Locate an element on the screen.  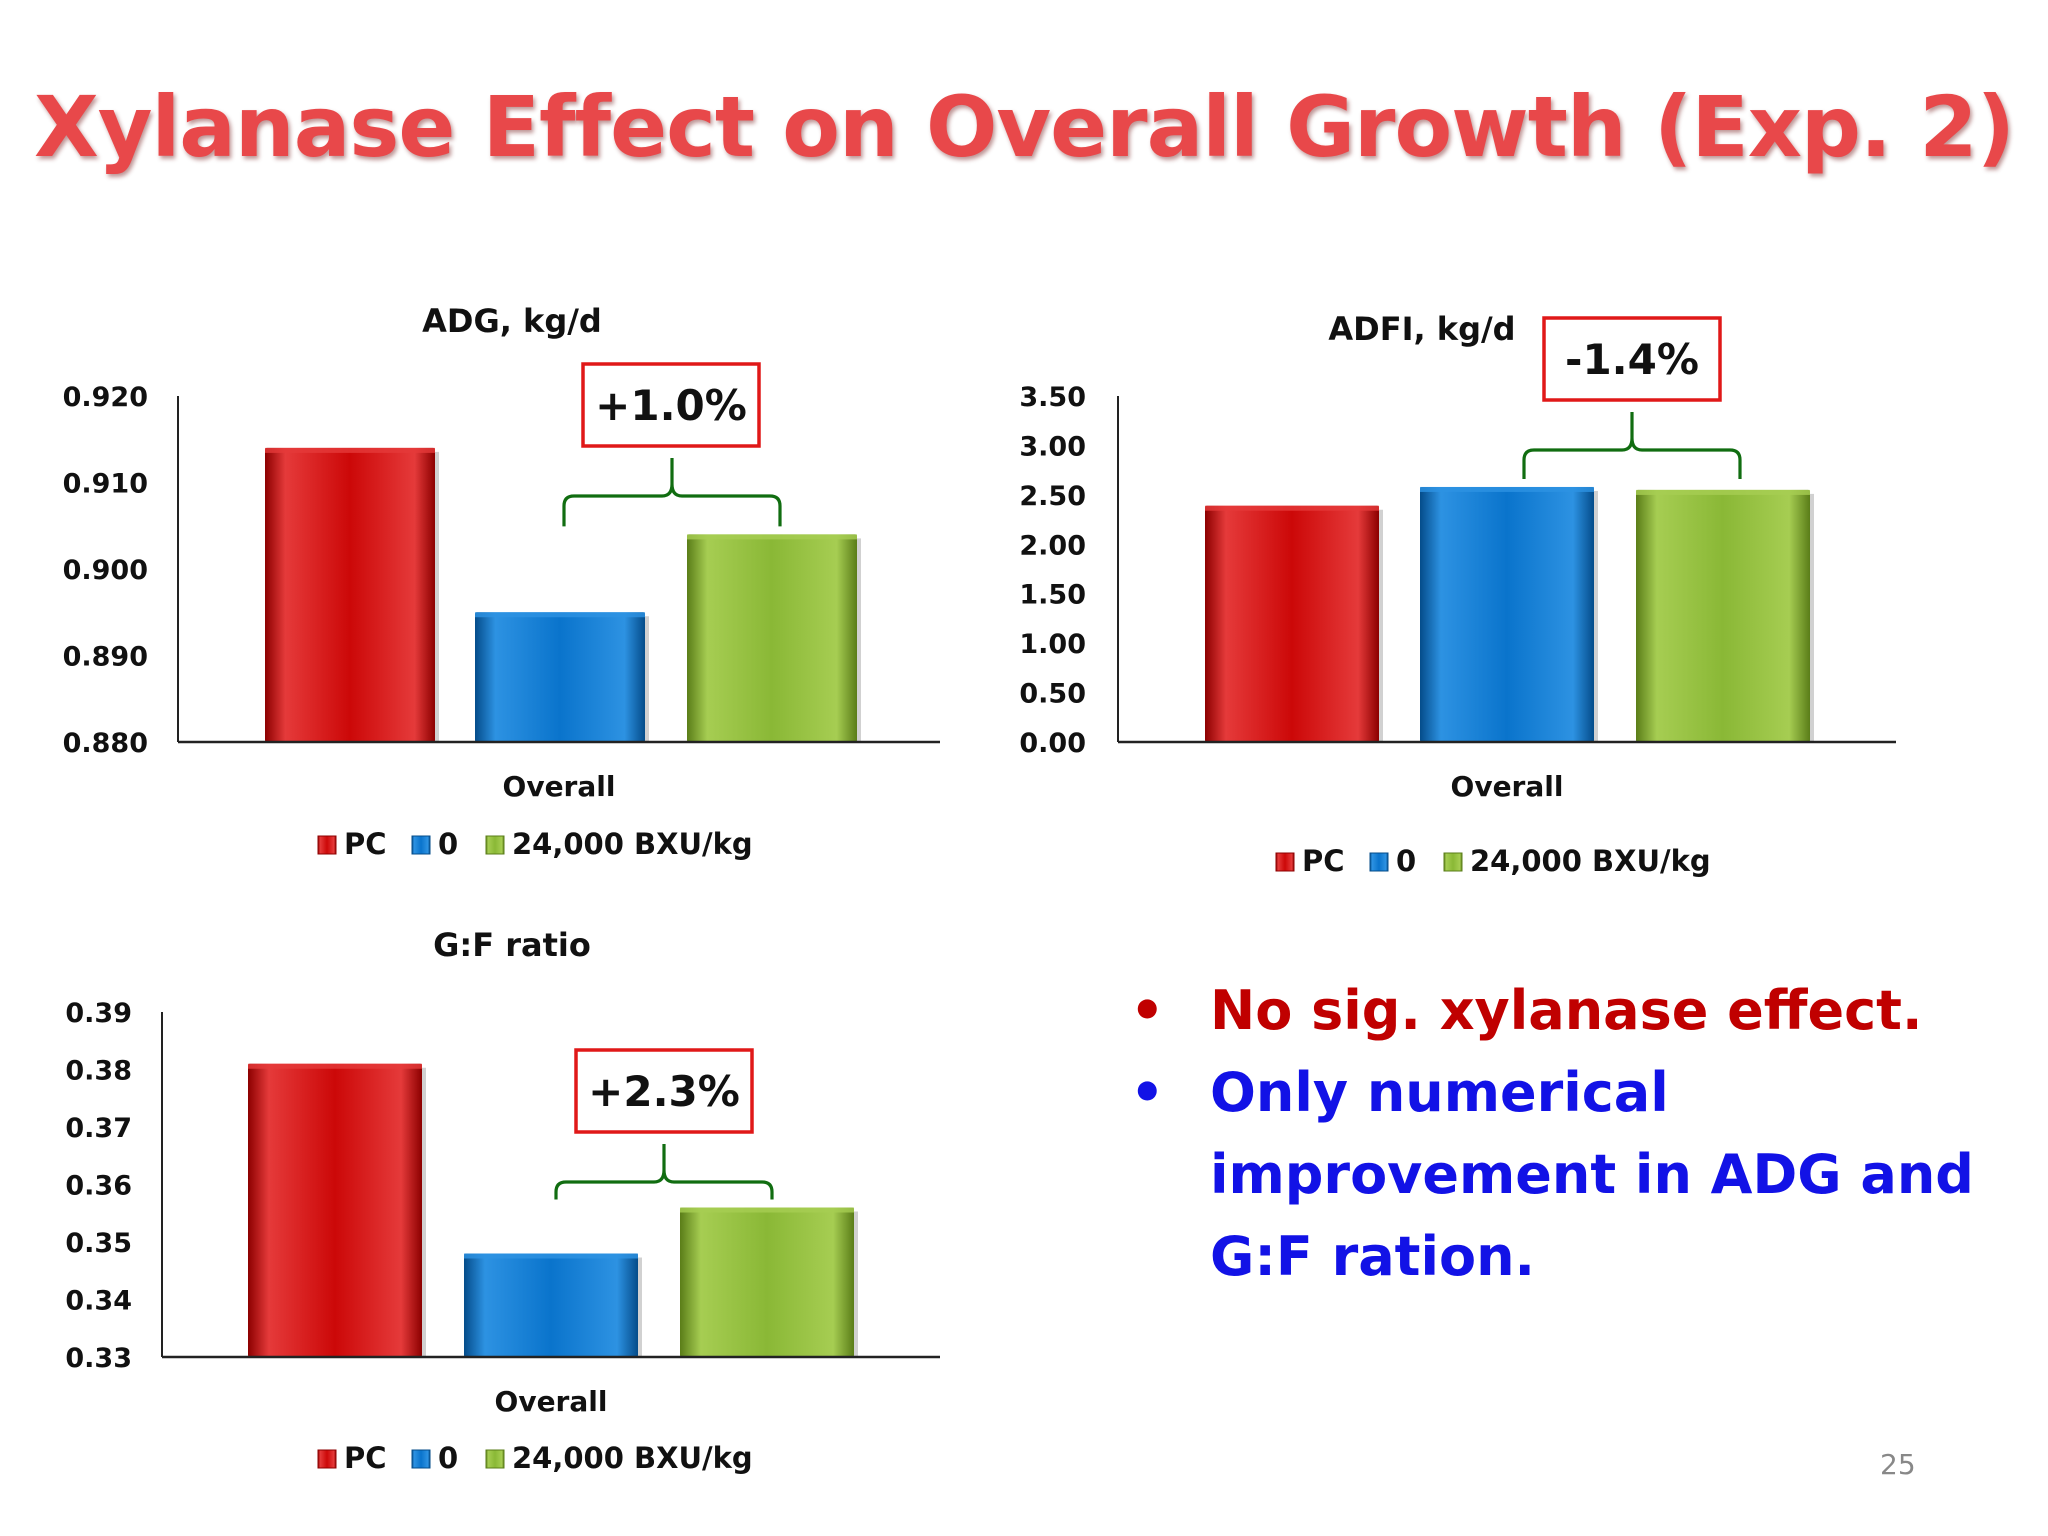
annotation-percent: +1.0% is located at coordinates (671, 405).